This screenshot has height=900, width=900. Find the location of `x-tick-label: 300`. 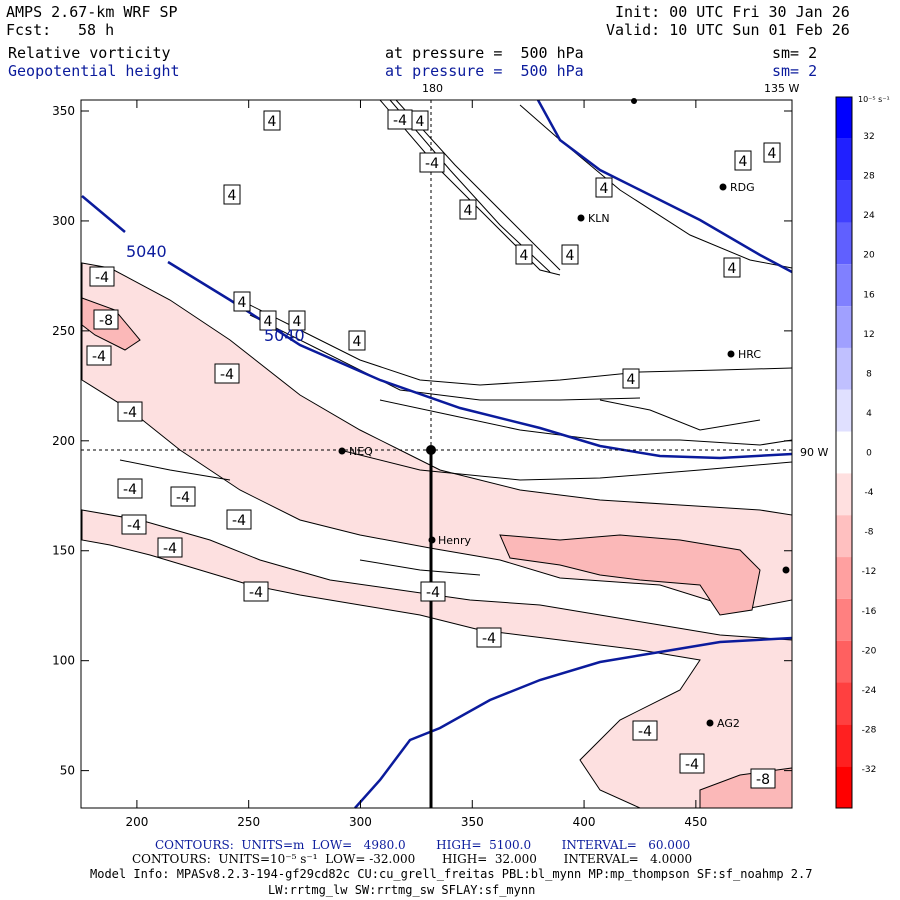

x-tick-label: 300 is located at coordinates (360, 822).